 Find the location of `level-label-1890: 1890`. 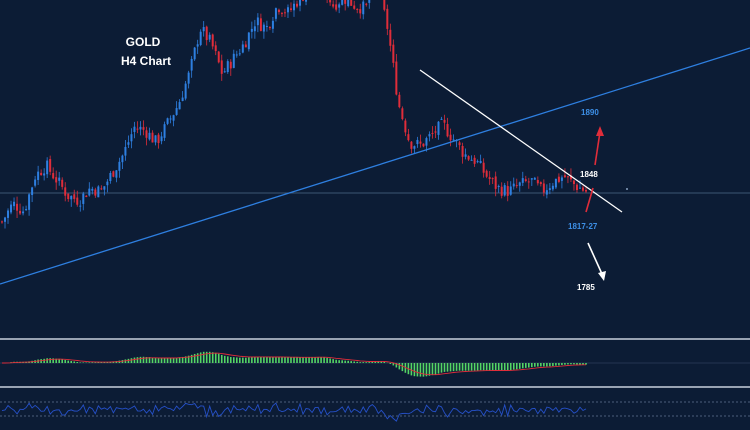

level-label-1890: 1890 is located at coordinates (590, 112).